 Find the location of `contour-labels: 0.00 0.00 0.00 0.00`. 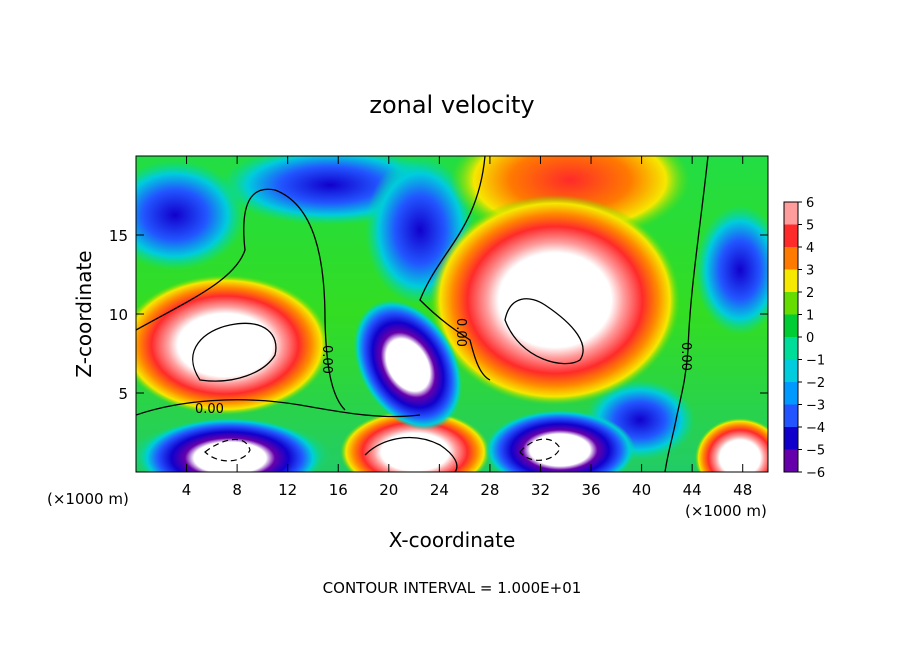

contour-labels: 0.00 0.00 0.00 0.00 is located at coordinates (444, 367).